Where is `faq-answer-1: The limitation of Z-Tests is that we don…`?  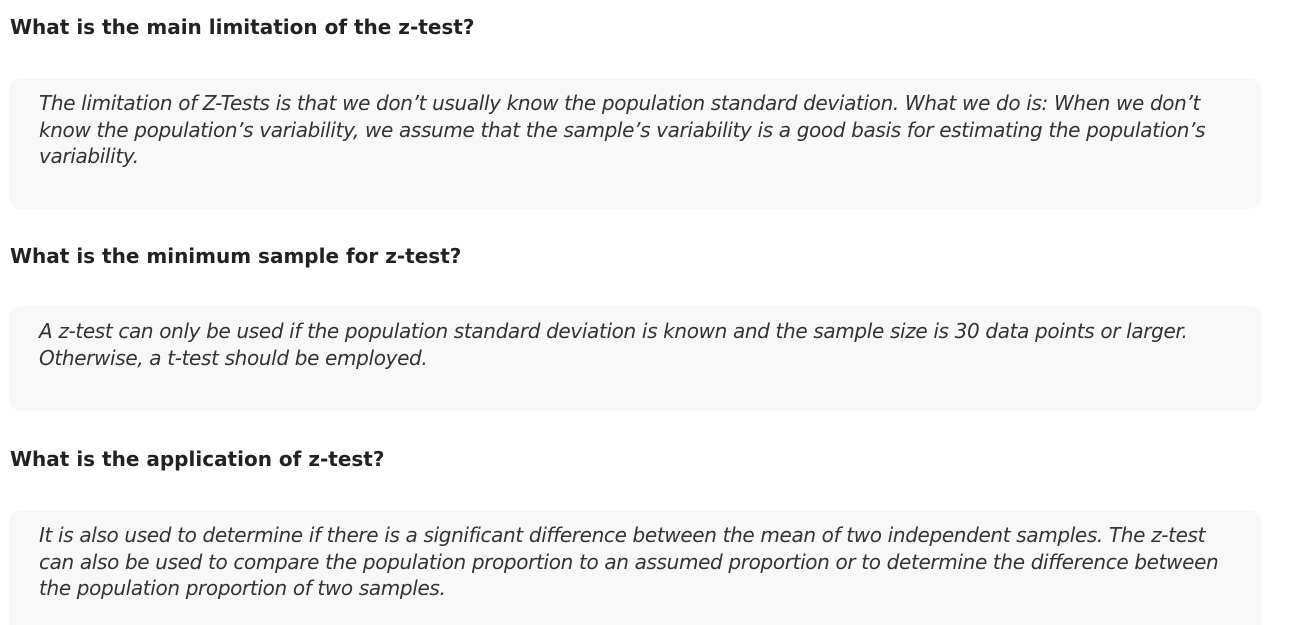 faq-answer-1: The limitation of Z-Tests is that we don… is located at coordinates (622, 129).